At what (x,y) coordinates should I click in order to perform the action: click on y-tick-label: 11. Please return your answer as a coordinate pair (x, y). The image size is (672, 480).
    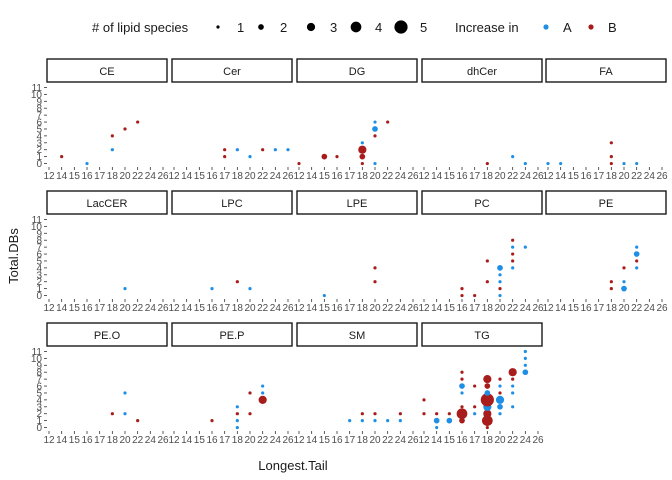
    Looking at the image, I should click on (37, 220).